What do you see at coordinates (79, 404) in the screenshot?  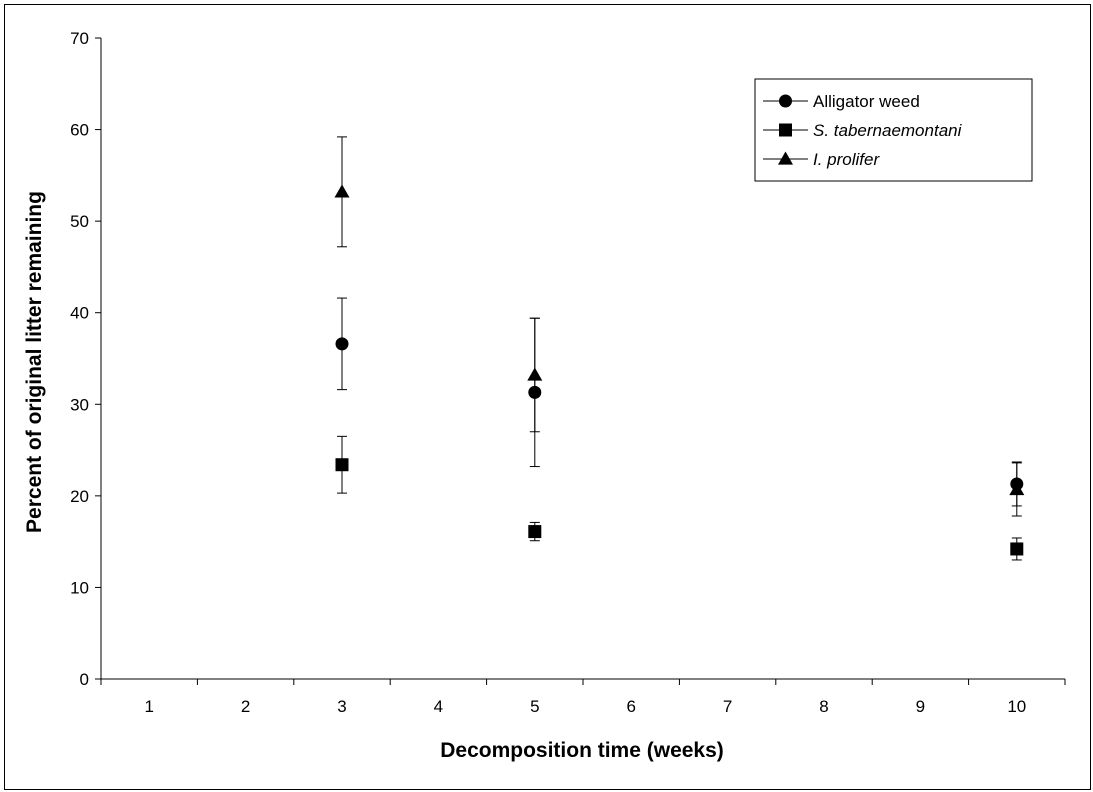 I see `y-tick-label: 30` at bounding box center [79, 404].